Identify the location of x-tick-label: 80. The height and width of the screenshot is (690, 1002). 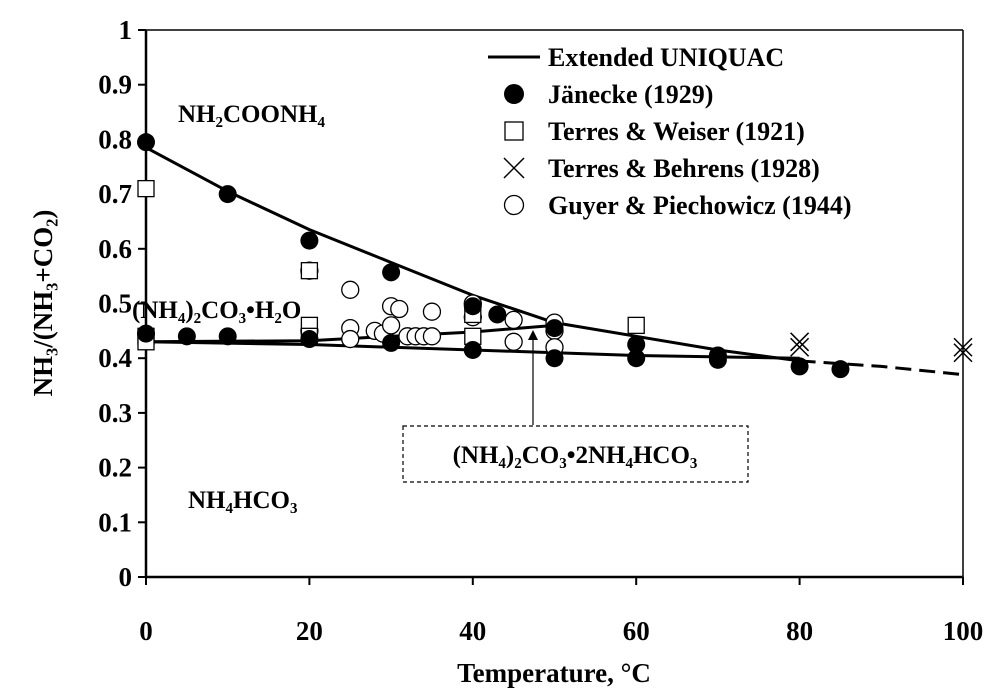
(799, 631).